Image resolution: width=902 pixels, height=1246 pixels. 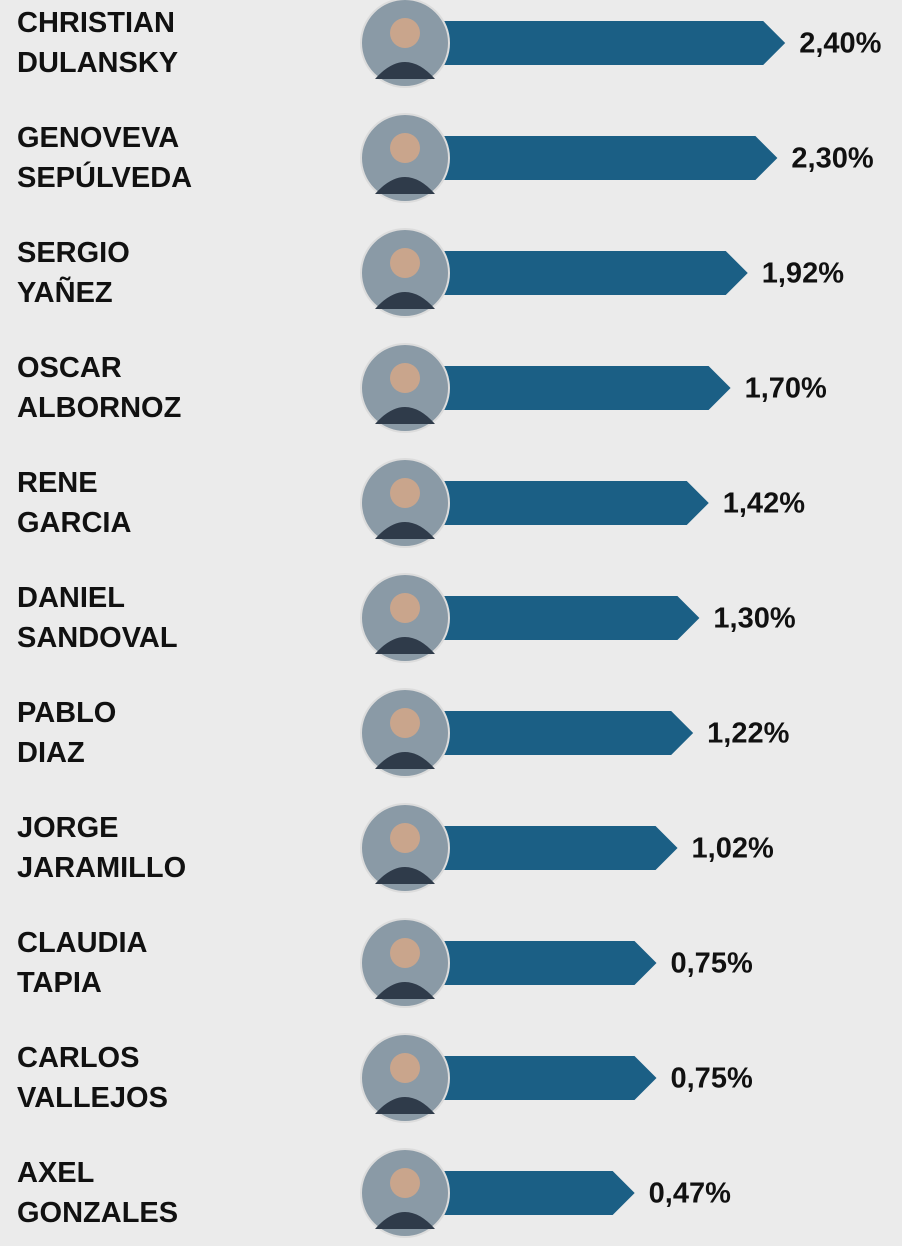 What do you see at coordinates (764, 504) in the screenshot?
I see `value-label: 1,42%` at bounding box center [764, 504].